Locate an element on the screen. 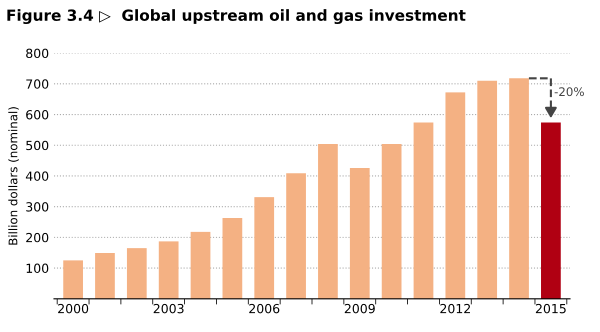  y-tick-label: 200 is located at coordinates (37, 237).